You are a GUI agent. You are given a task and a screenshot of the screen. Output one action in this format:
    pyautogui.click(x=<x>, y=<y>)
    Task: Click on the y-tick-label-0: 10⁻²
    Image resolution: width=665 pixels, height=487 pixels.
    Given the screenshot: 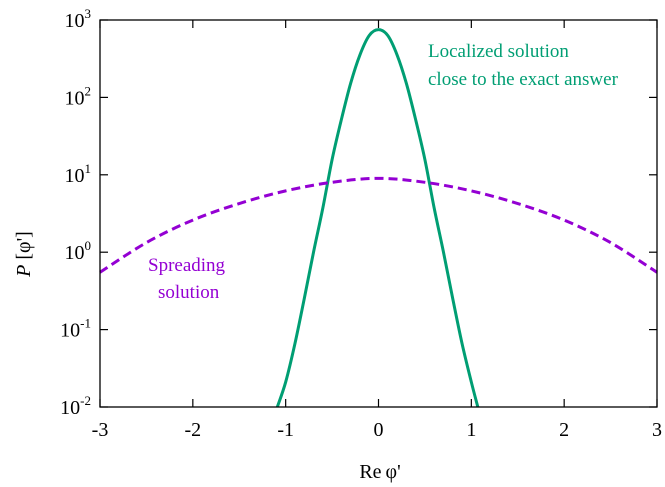 What is the action you would take?
    pyautogui.click(x=75, y=406)
    